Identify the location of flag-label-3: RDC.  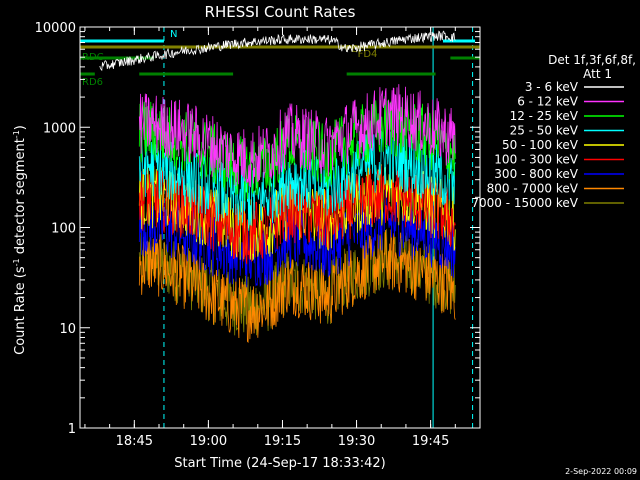
(93, 57).